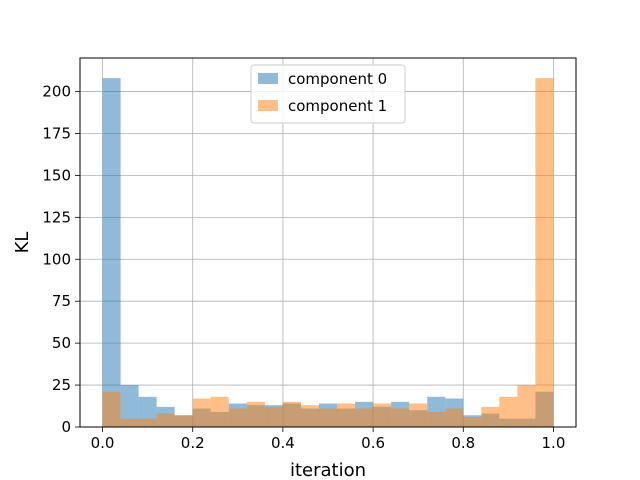  I want to click on y-tick-label: 100, so click(56, 259).